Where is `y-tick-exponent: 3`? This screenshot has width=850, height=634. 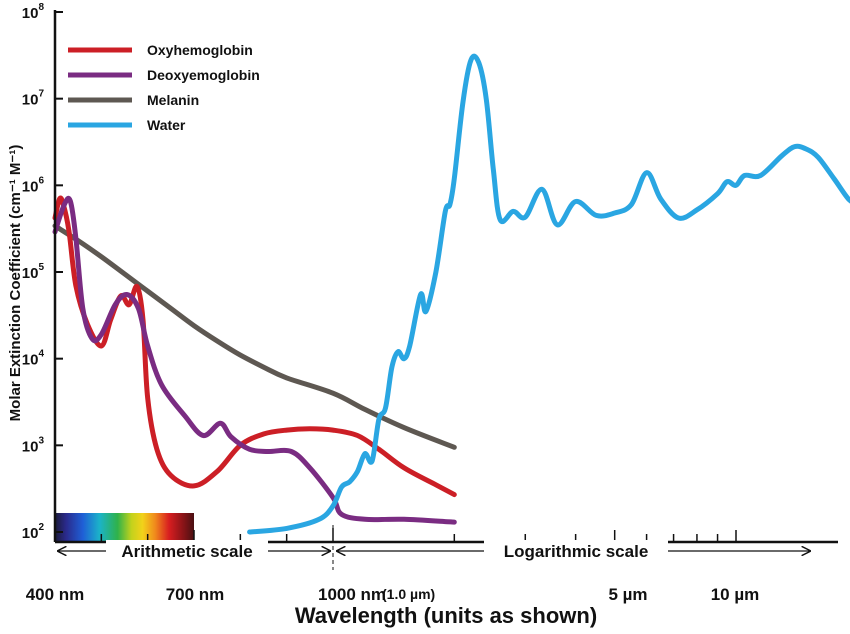
y-tick-exponent: 3 is located at coordinates (41, 440).